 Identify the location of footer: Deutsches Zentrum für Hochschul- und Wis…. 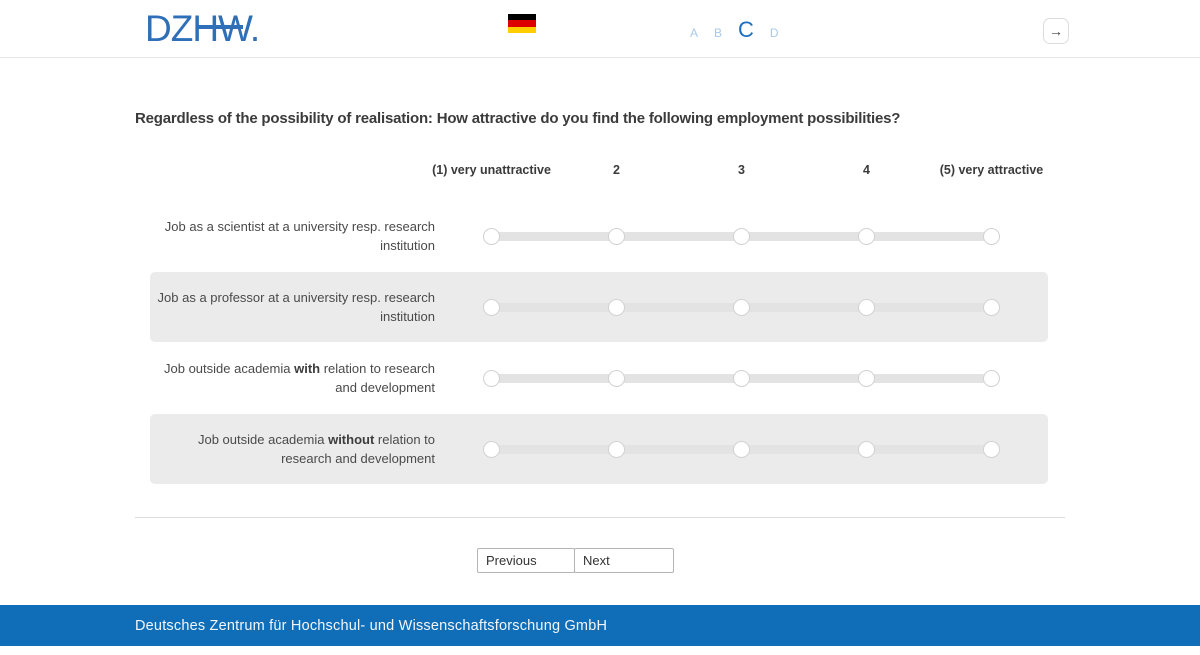
(600, 625).